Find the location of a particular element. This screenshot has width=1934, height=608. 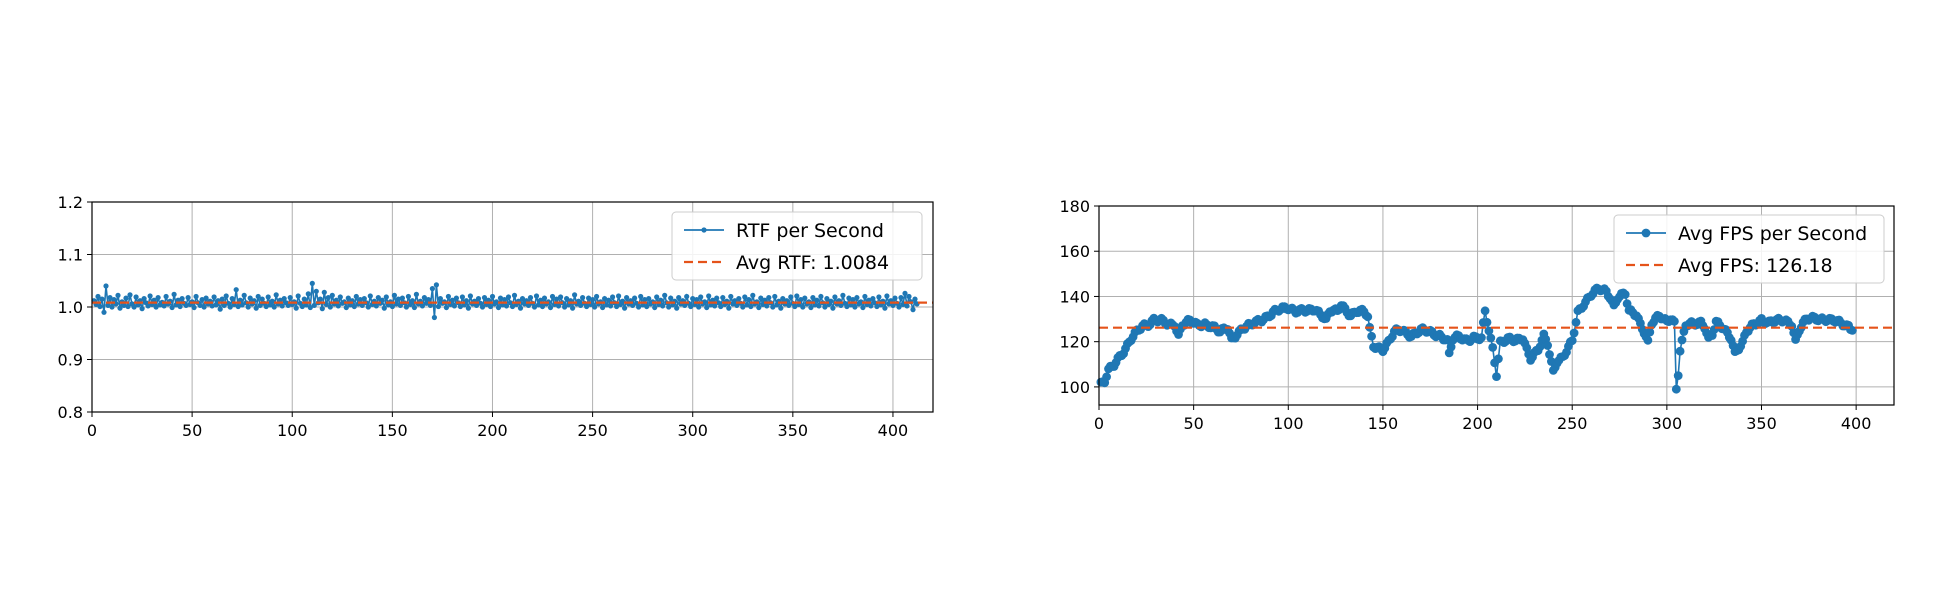

axes-frame is located at coordinates (1496, 305).